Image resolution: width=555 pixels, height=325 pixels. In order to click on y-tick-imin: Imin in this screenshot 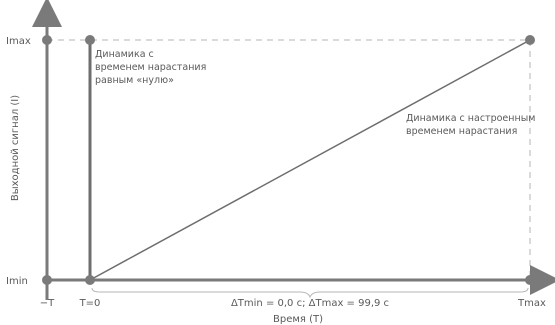, I will do `click(17, 281)`.